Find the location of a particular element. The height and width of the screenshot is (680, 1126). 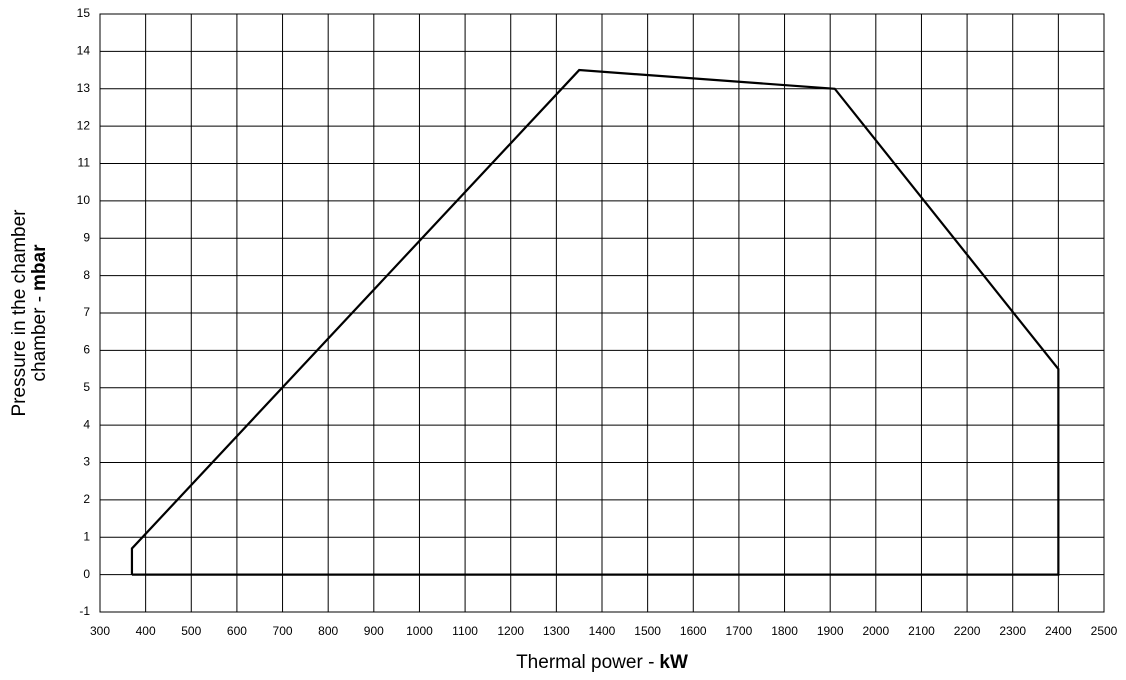

x-axis-label: Thermal power - kW is located at coordinates (602, 662).